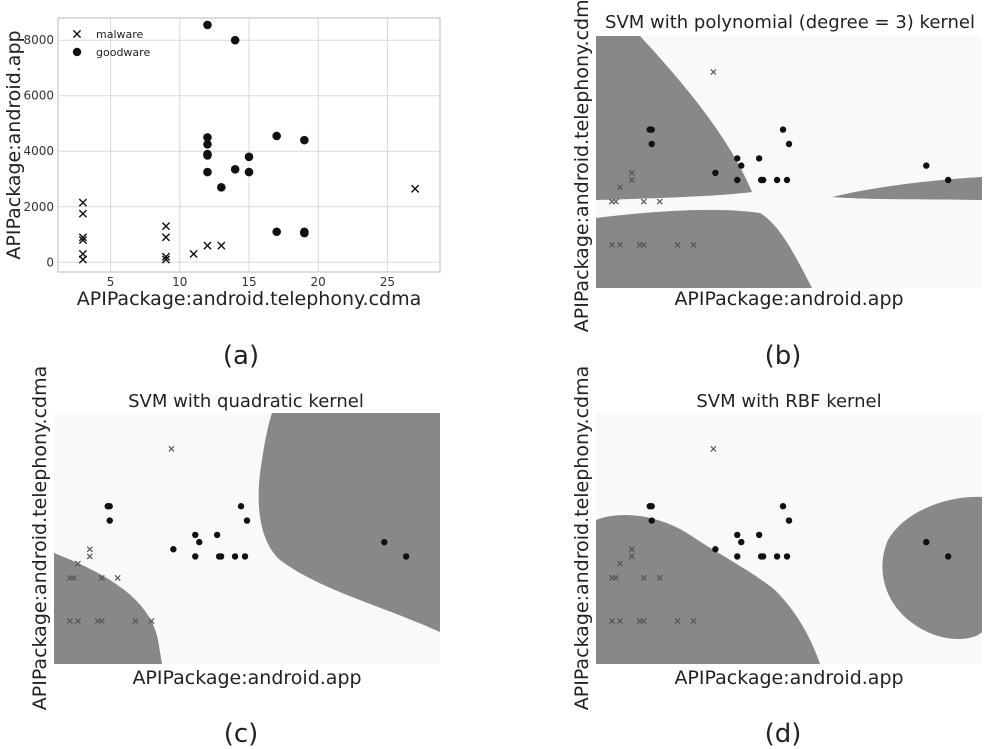  I want to click on tick-labels-a: 5 10 15 20 25 0 2000 4000 6000 8000, so click(209, 161).